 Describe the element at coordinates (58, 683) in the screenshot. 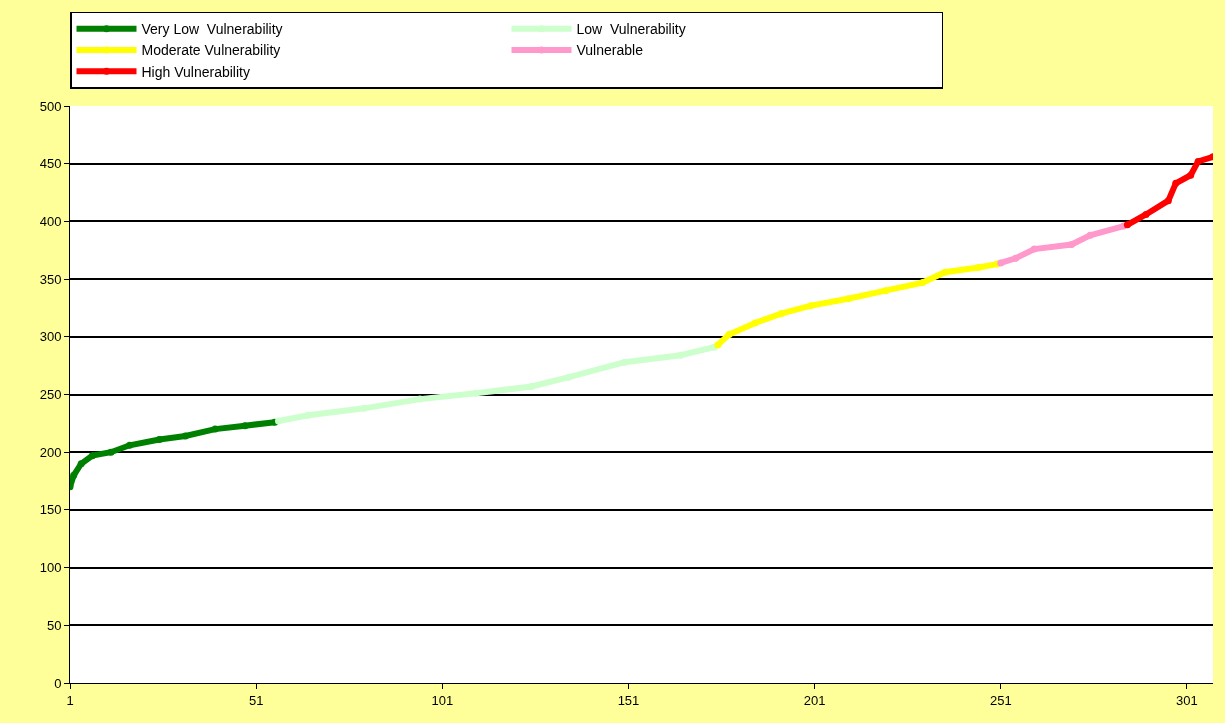

I see `y-tick-label: 0` at that location.